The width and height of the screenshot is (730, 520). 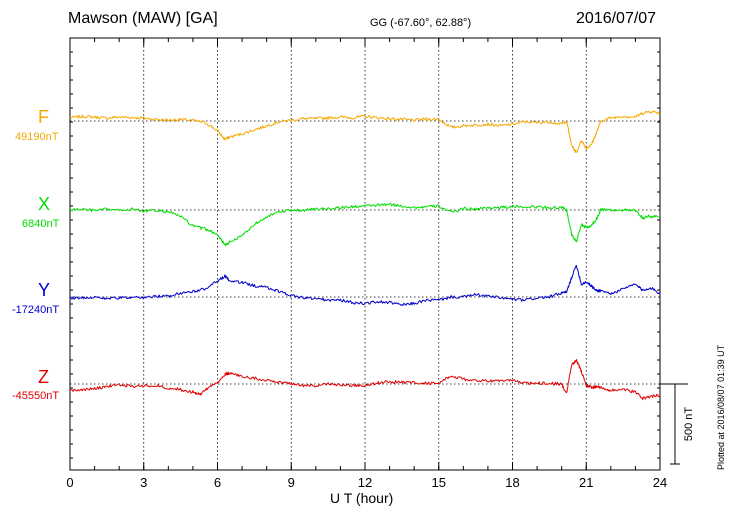 What do you see at coordinates (44, 204) in the screenshot?
I see `series-label-X: X` at bounding box center [44, 204].